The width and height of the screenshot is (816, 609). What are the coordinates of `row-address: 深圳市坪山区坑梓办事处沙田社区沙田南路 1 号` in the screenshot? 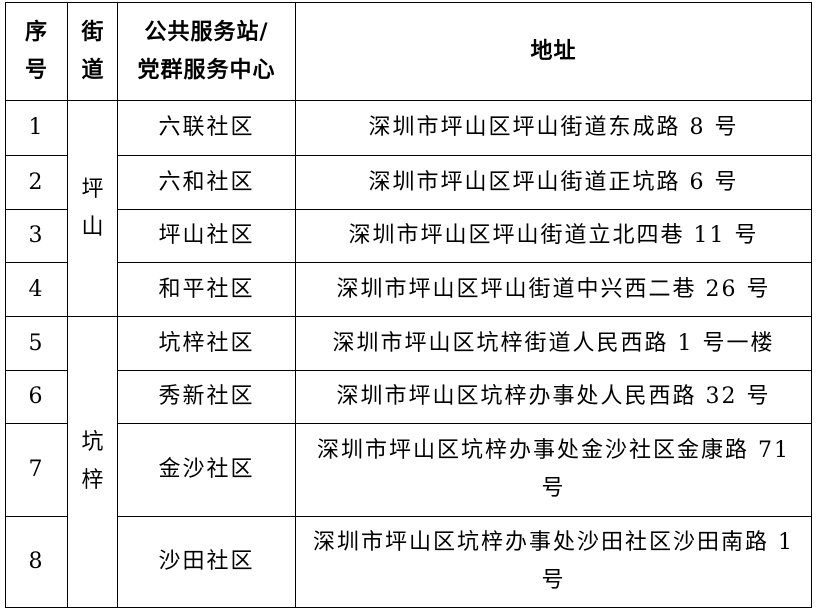 It's located at (553, 562).